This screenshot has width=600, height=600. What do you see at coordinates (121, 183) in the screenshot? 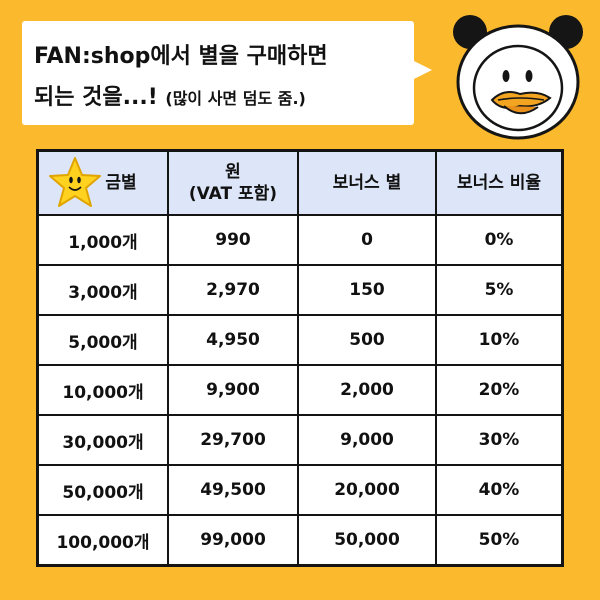
I see `header-col1-label: 금별` at bounding box center [121, 183].